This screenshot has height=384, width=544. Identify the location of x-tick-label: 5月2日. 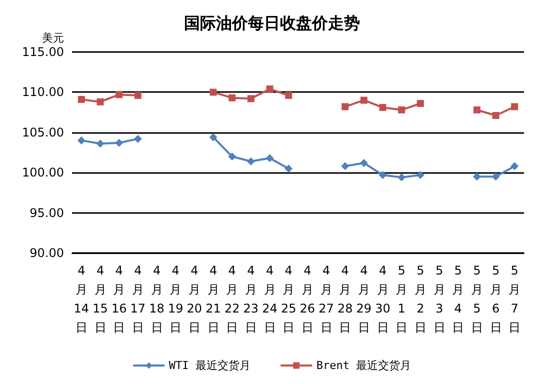
(420, 299).